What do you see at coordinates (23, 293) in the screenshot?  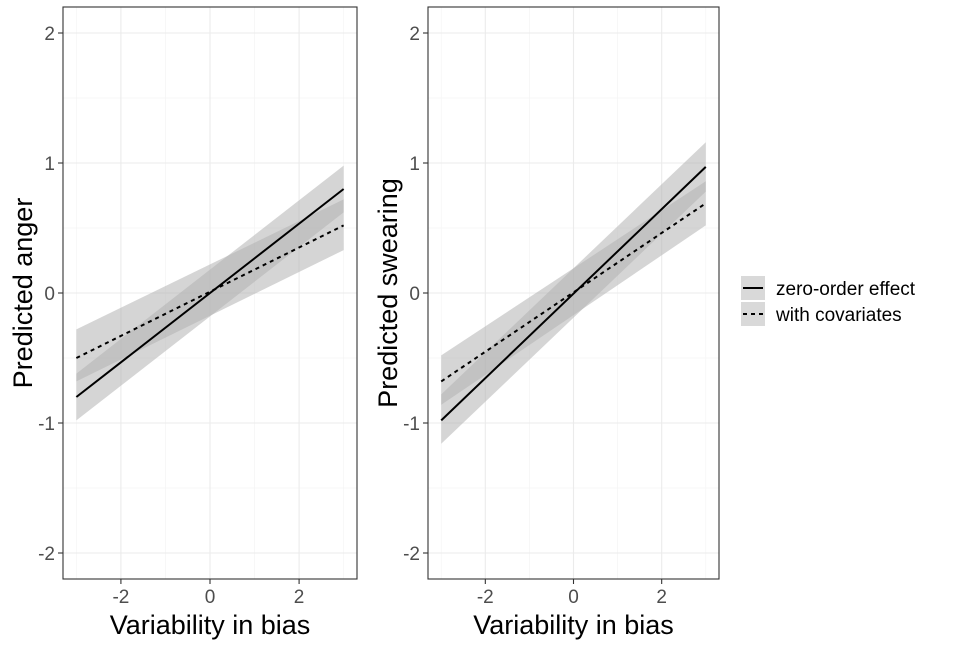 I see `y-axis-title: Predicted anger` at bounding box center [23, 293].